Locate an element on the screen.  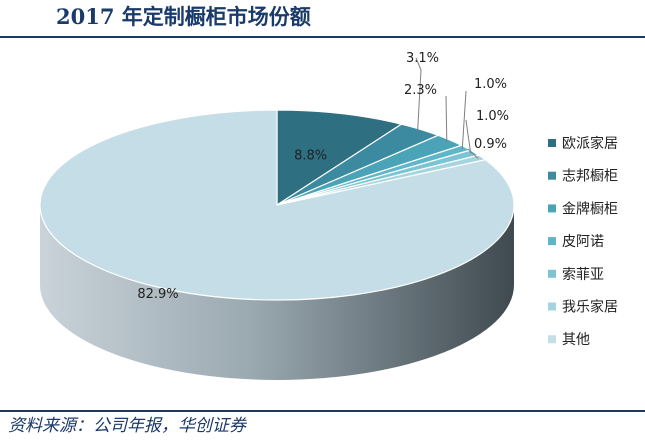
footer-divider is located at coordinates (322, 411).